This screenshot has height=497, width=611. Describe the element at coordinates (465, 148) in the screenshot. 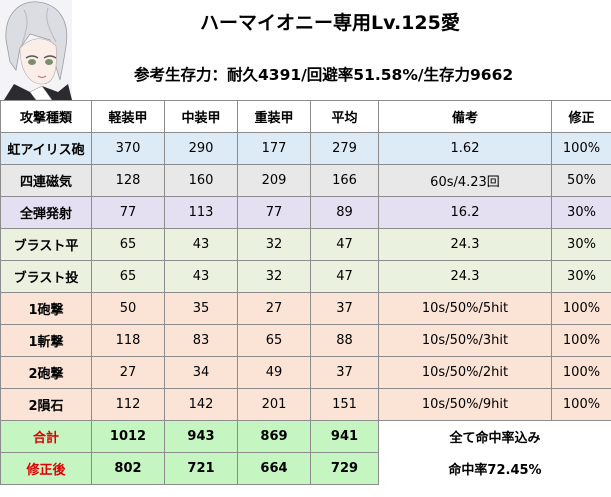

I see `note-value: 1.62` at that location.